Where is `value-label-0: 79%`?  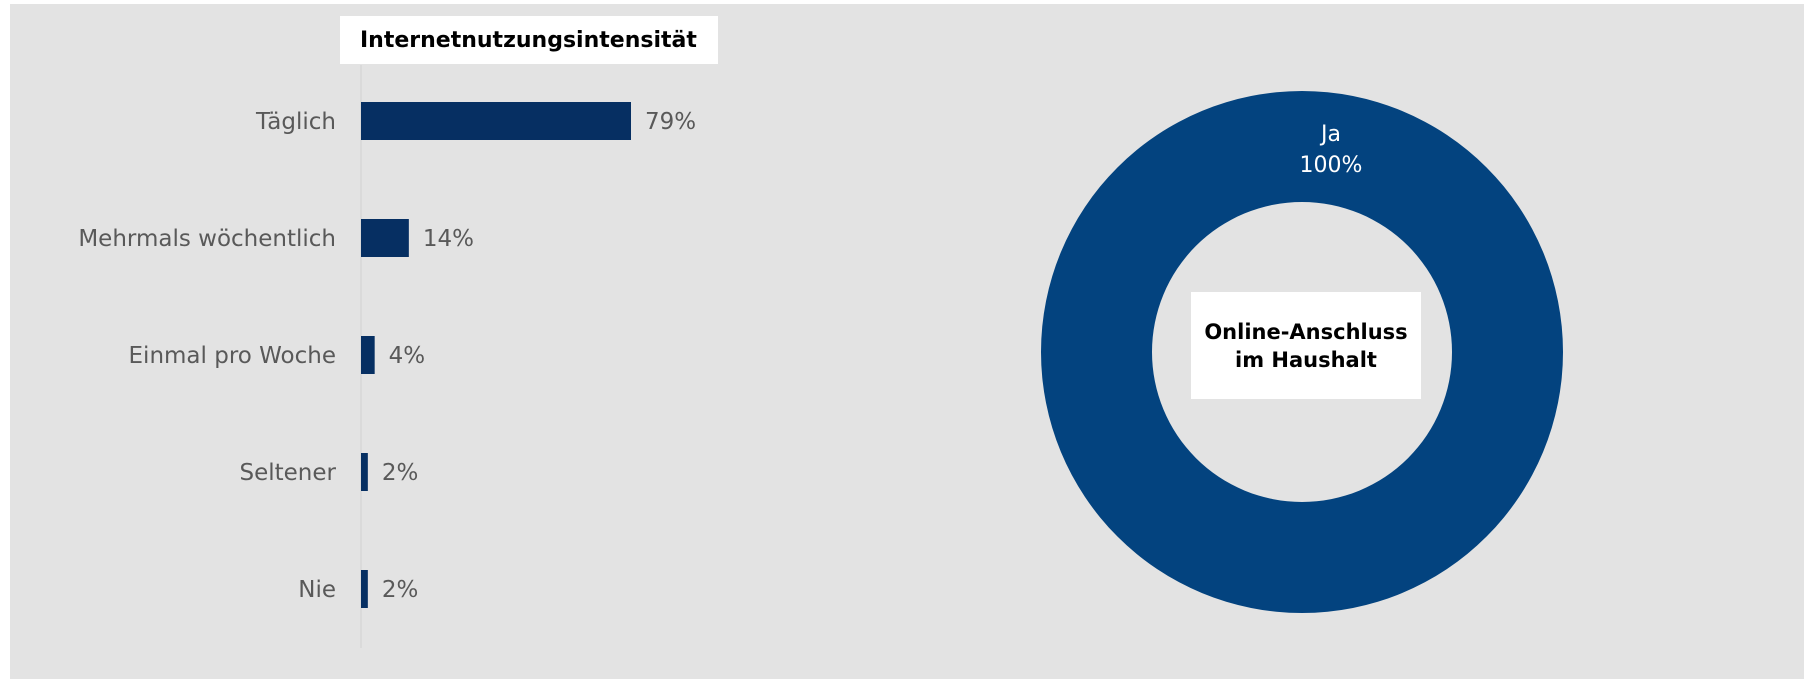 value-label-0: 79% is located at coordinates (670, 122).